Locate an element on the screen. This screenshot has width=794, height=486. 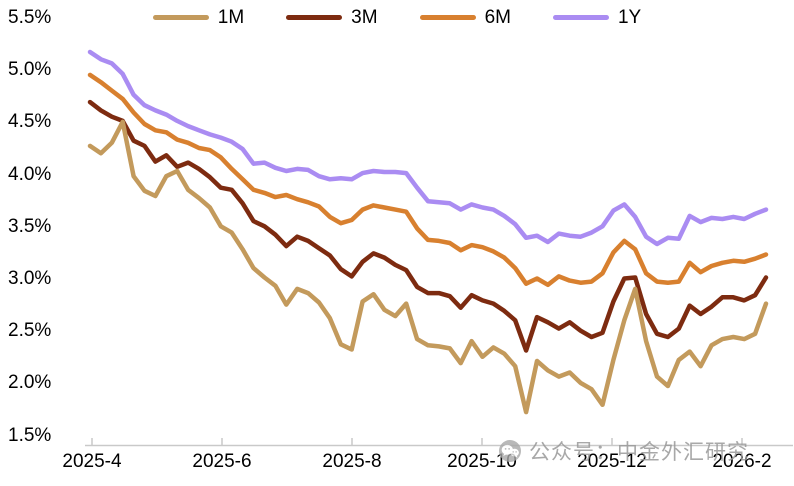
x-axis-tick-label: 2025-10 is located at coordinates (482, 461).